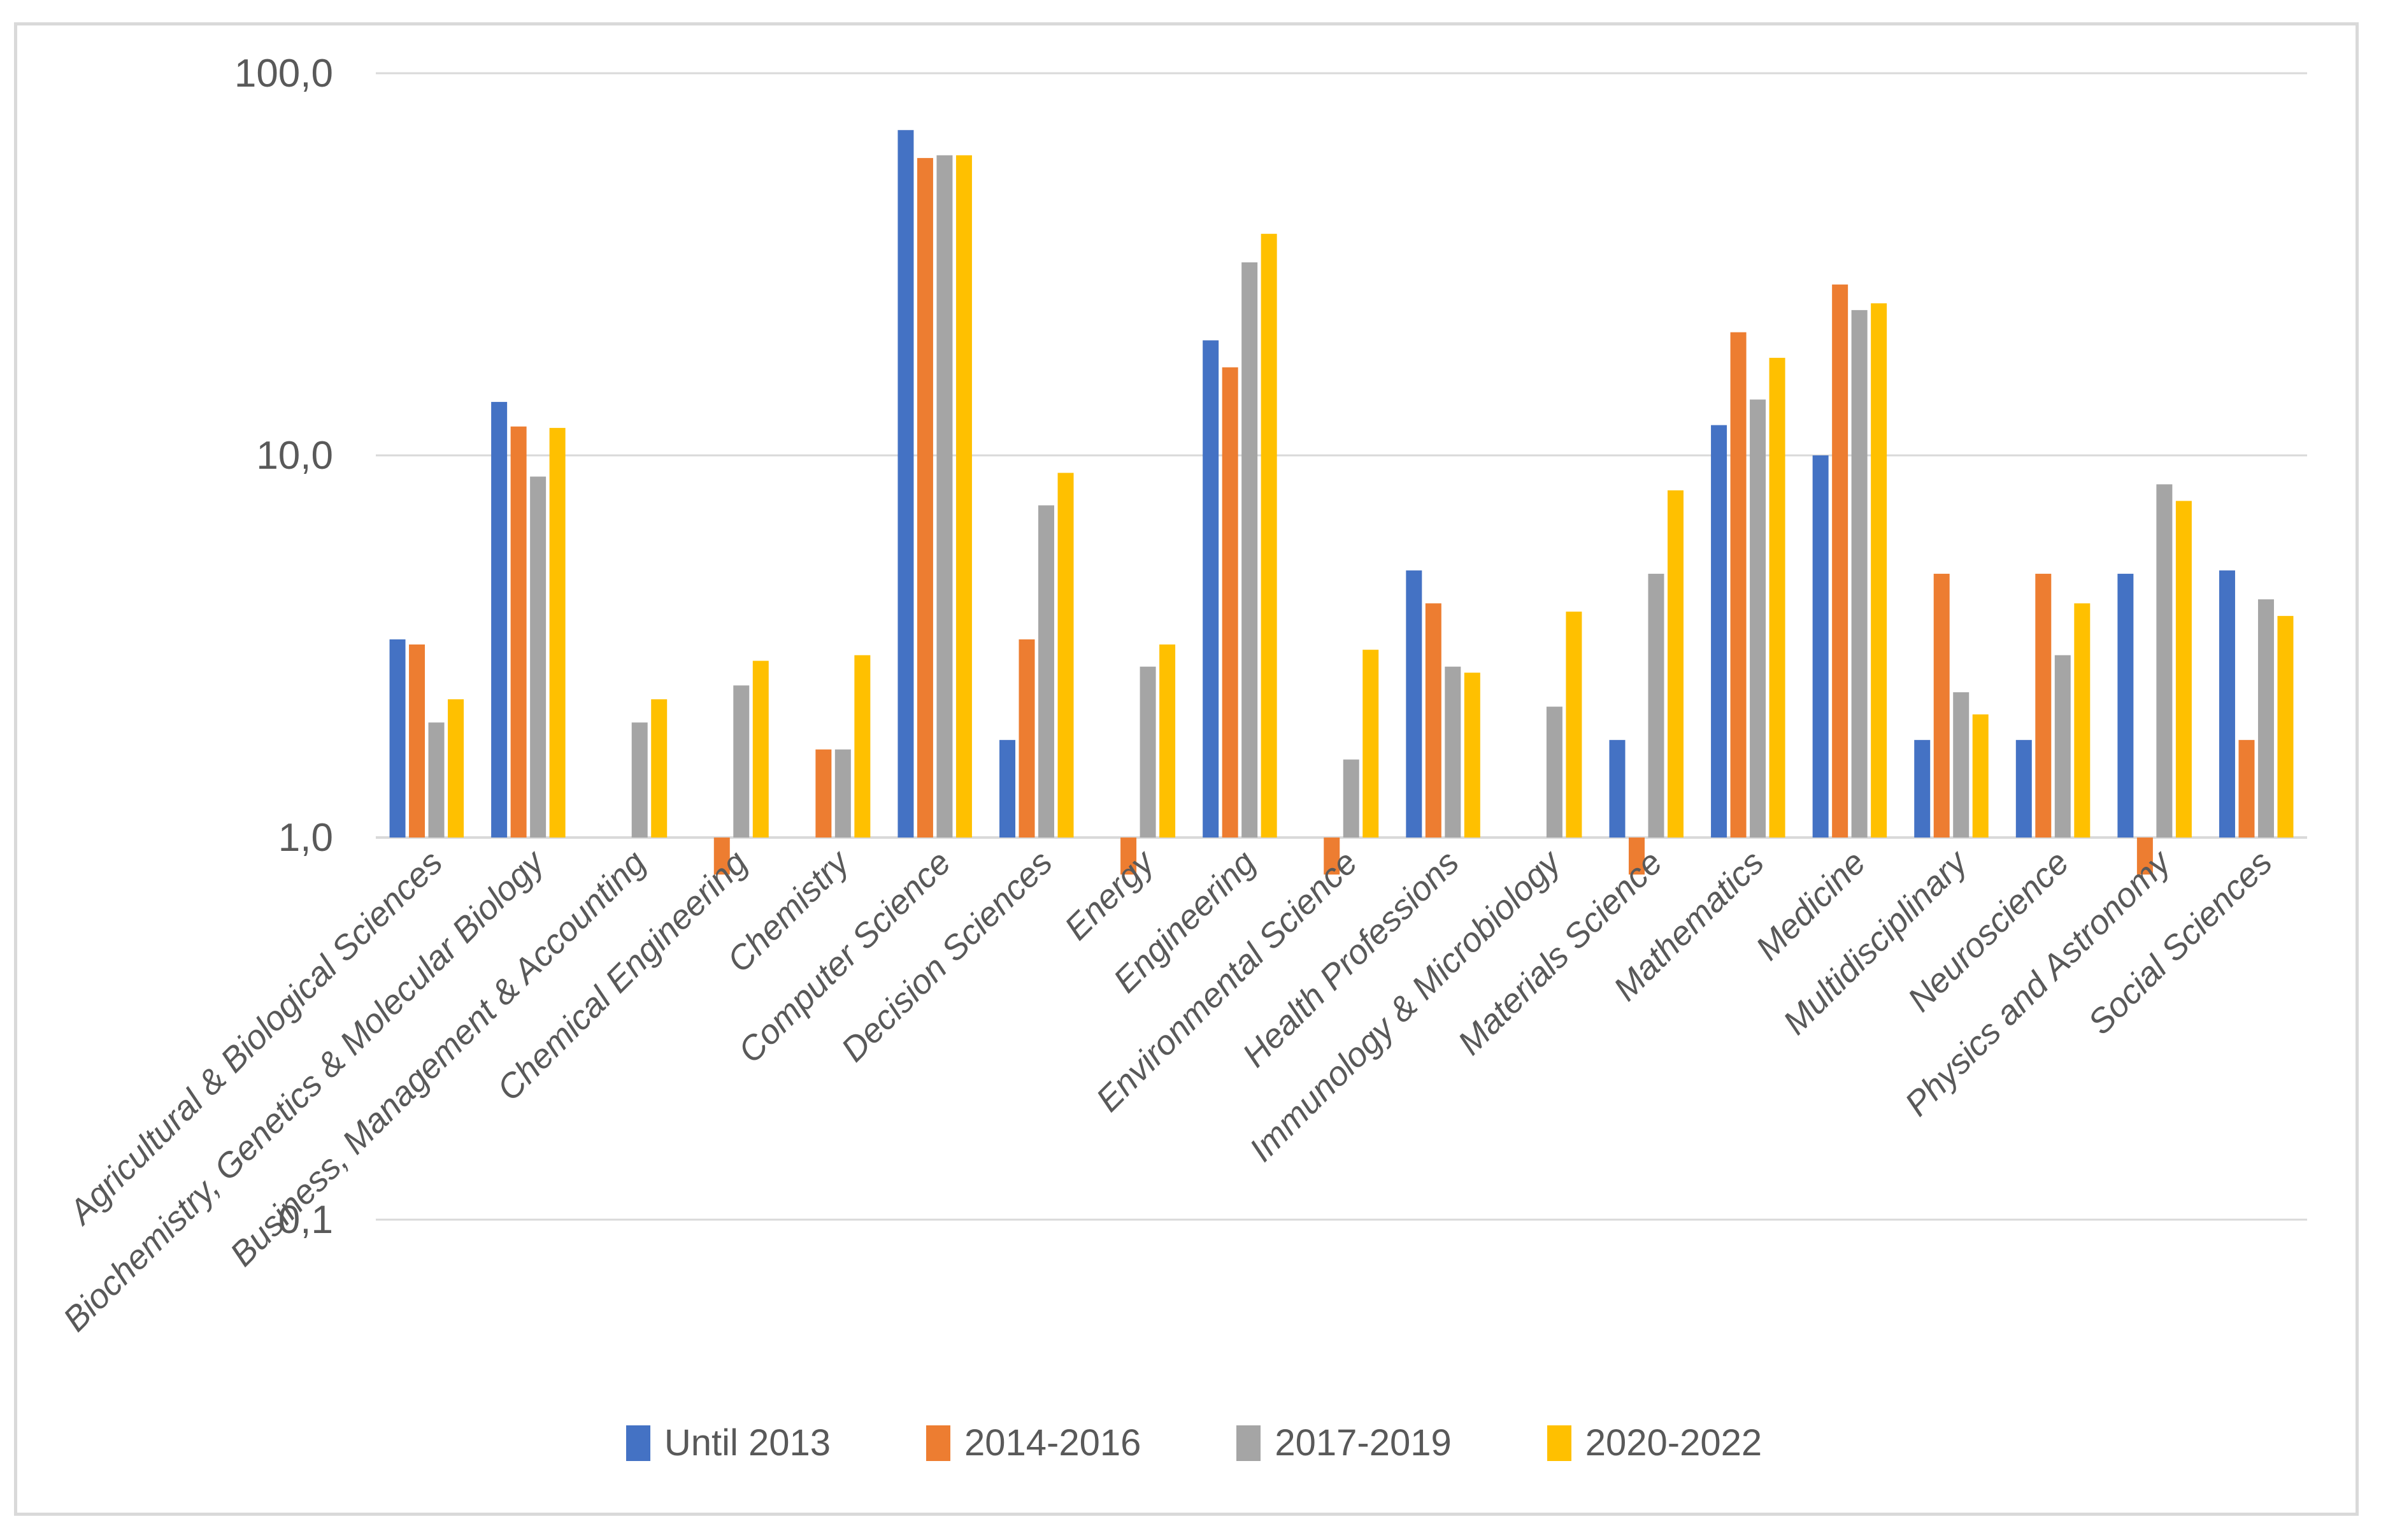  What do you see at coordinates (721, 856) in the screenshot?
I see `bar-series1-cat3` at bounding box center [721, 856].